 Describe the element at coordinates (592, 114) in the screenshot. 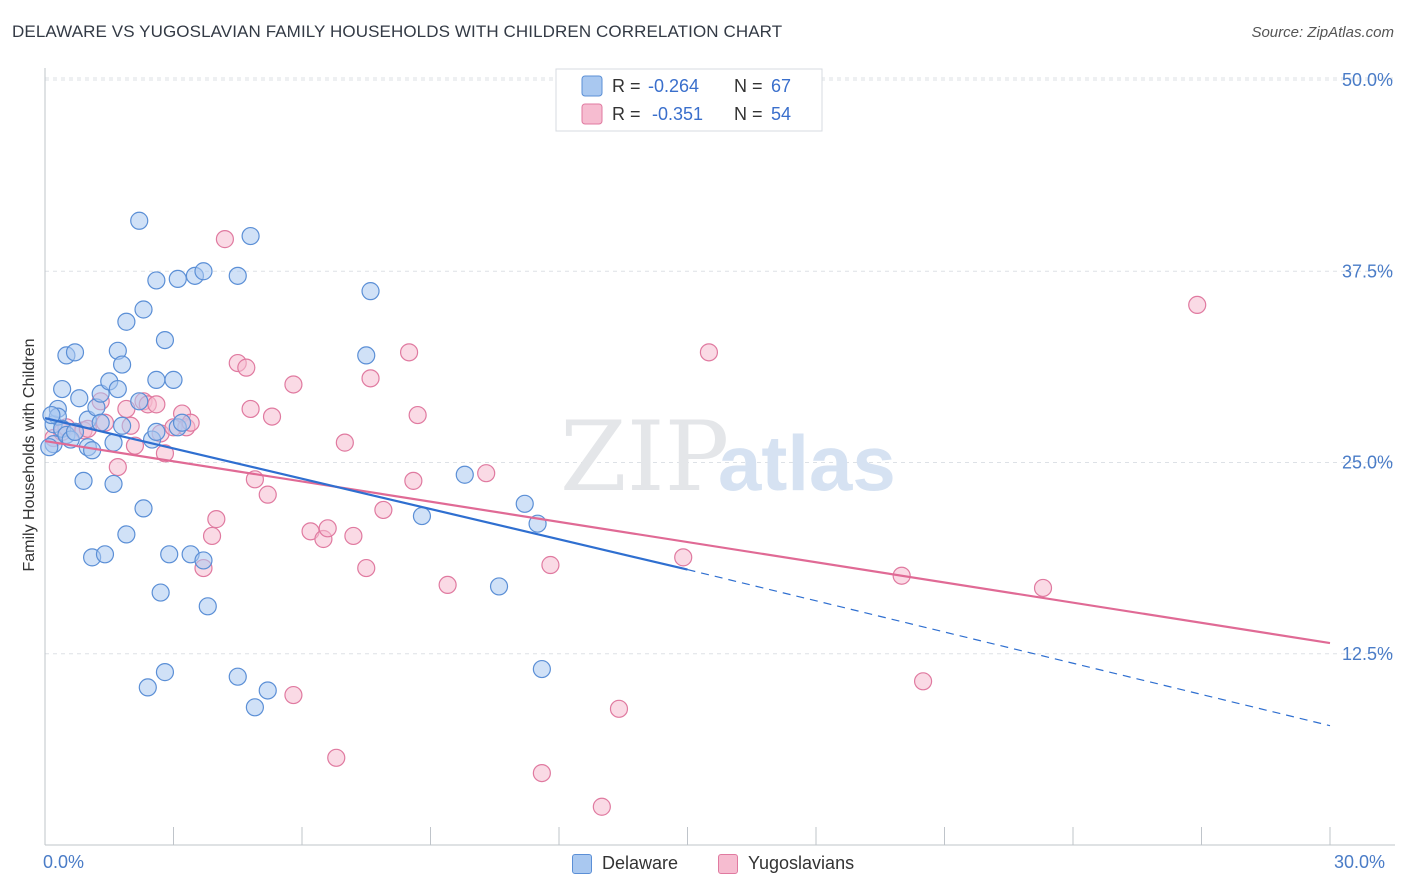

I see `legend-yugo-swatch` at that location.